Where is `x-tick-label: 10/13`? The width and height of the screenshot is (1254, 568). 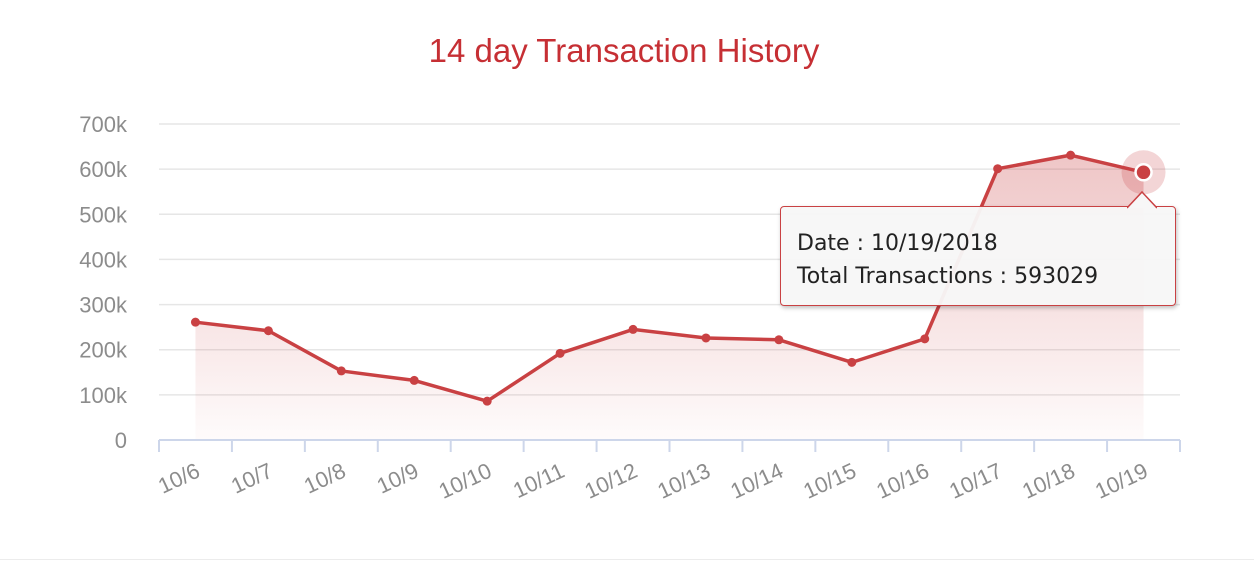 x-tick-label: 10/13 is located at coordinates (684, 481).